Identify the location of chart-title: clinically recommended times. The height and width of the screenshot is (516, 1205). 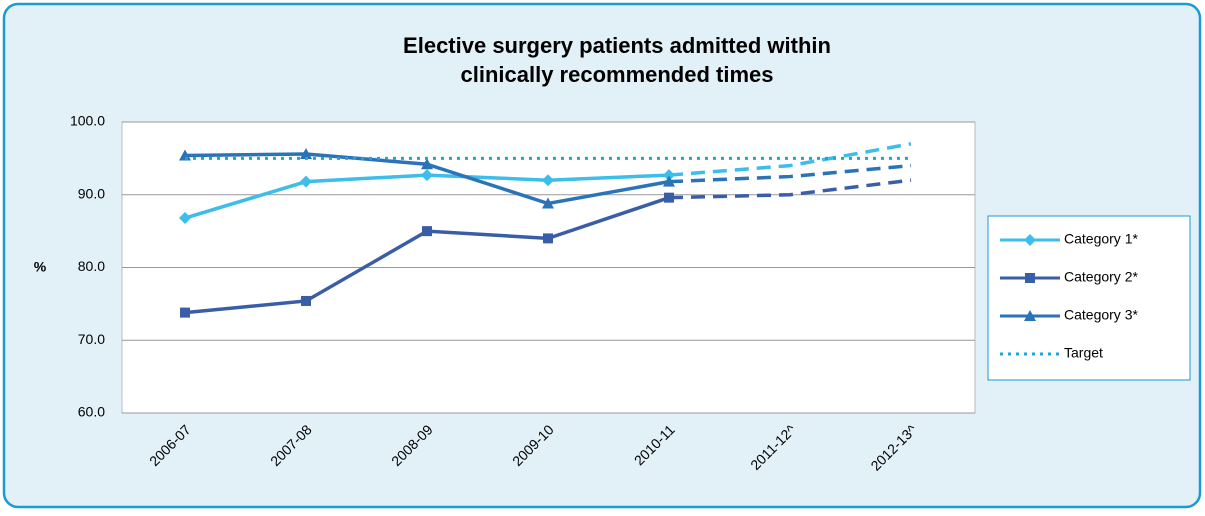
(616, 74).